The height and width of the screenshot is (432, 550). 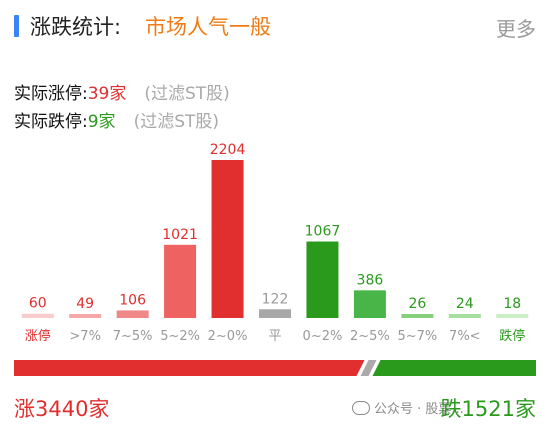 I want to click on category-label: 涨停, so click(x=38, y=336).